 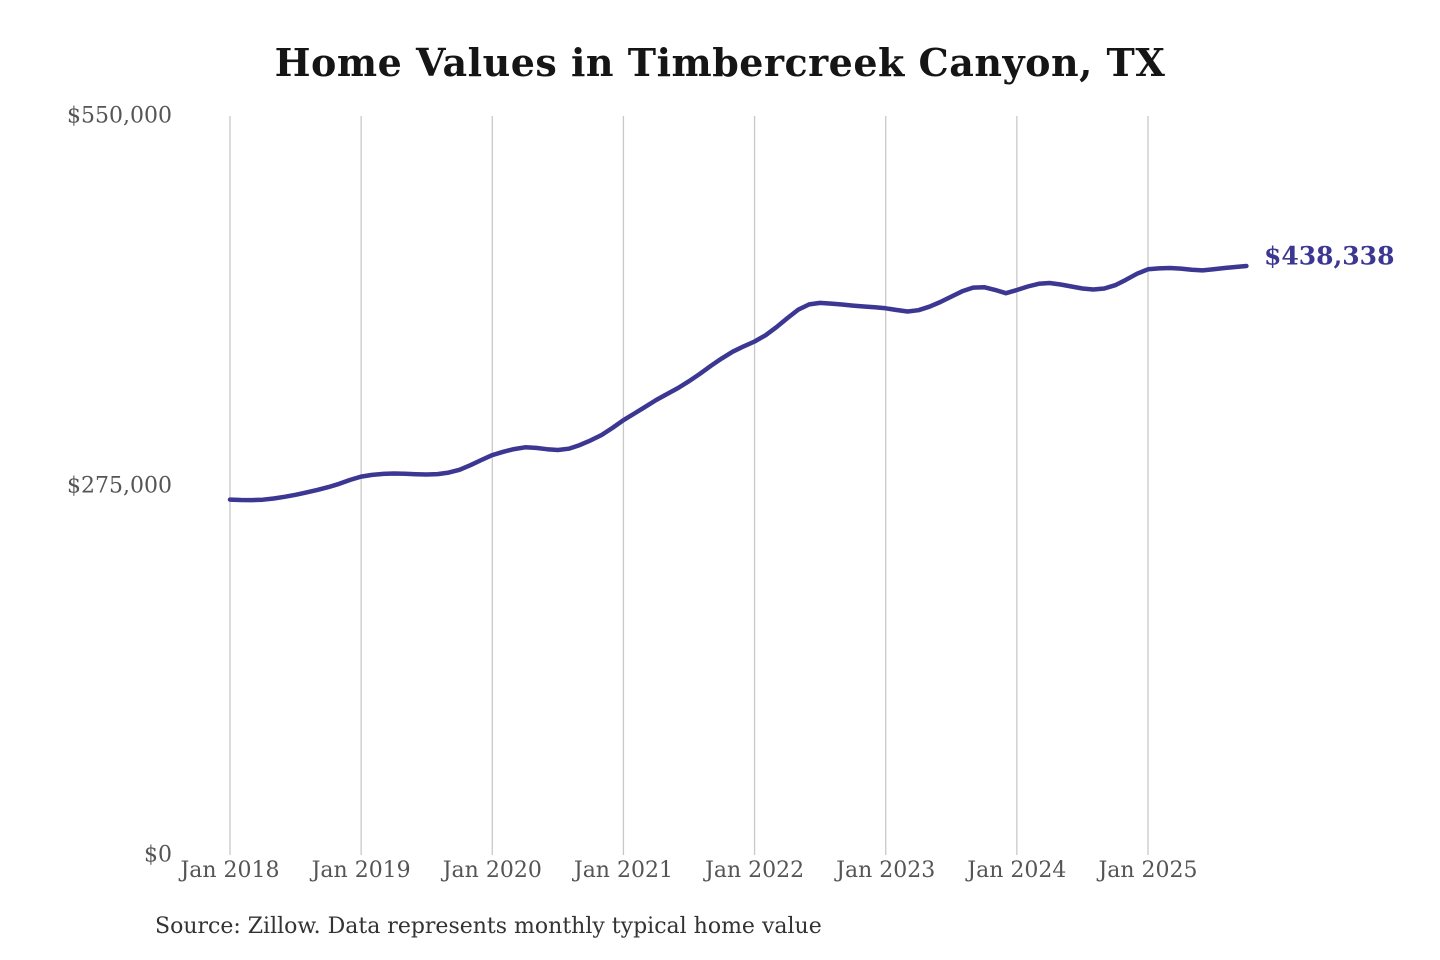 What do you see at coordinates (492, 870) in the screenshot?
I see `x-tick-label: Jan 2020` at bounding box center [492, 870].